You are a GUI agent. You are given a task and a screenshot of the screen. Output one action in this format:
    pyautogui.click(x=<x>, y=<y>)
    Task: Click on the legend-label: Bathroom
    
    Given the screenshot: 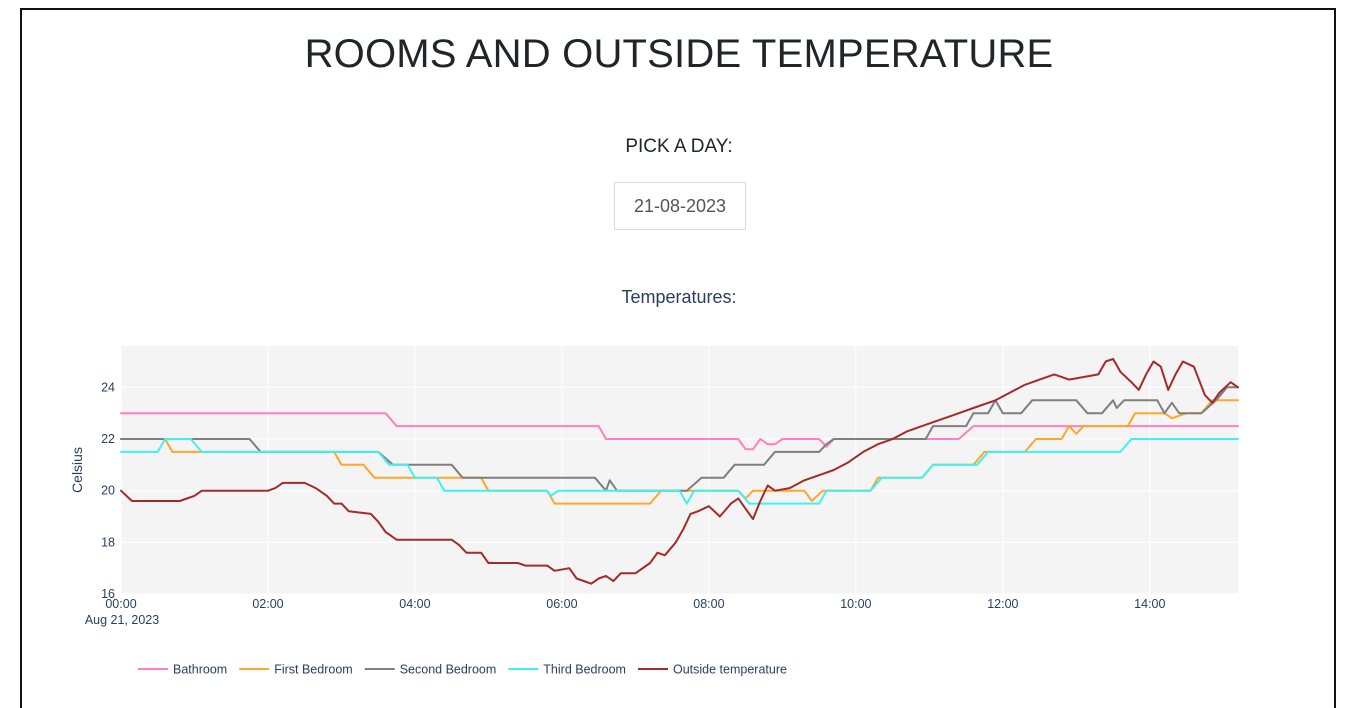 What is the action you would take?
    pyautogui.click(x=200, y=670)
    